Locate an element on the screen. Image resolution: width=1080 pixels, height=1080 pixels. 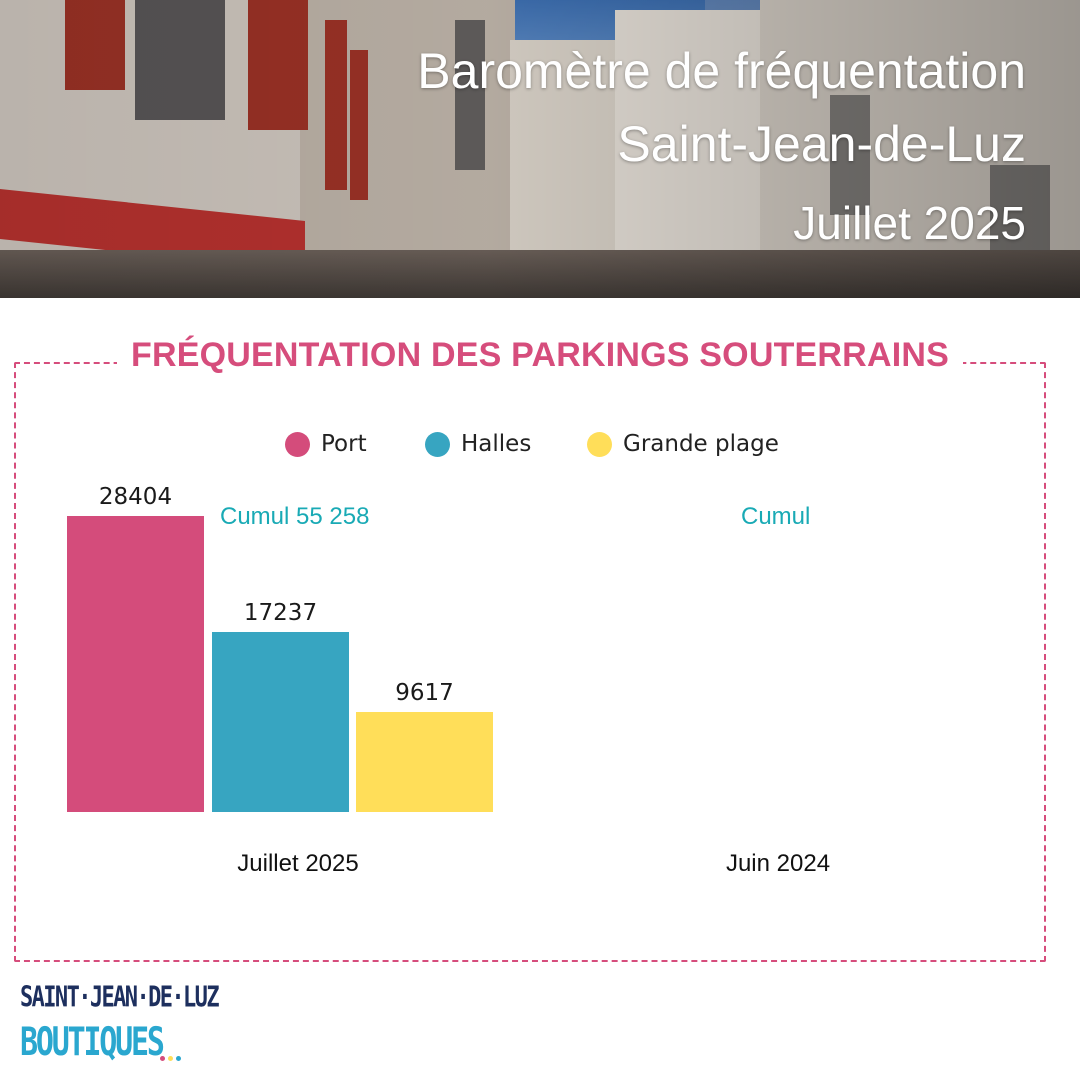
section-title-wrap: FRÉQUENTATION DES PARKINGS SOUTERRAINS is located at coordinates (540, 355).